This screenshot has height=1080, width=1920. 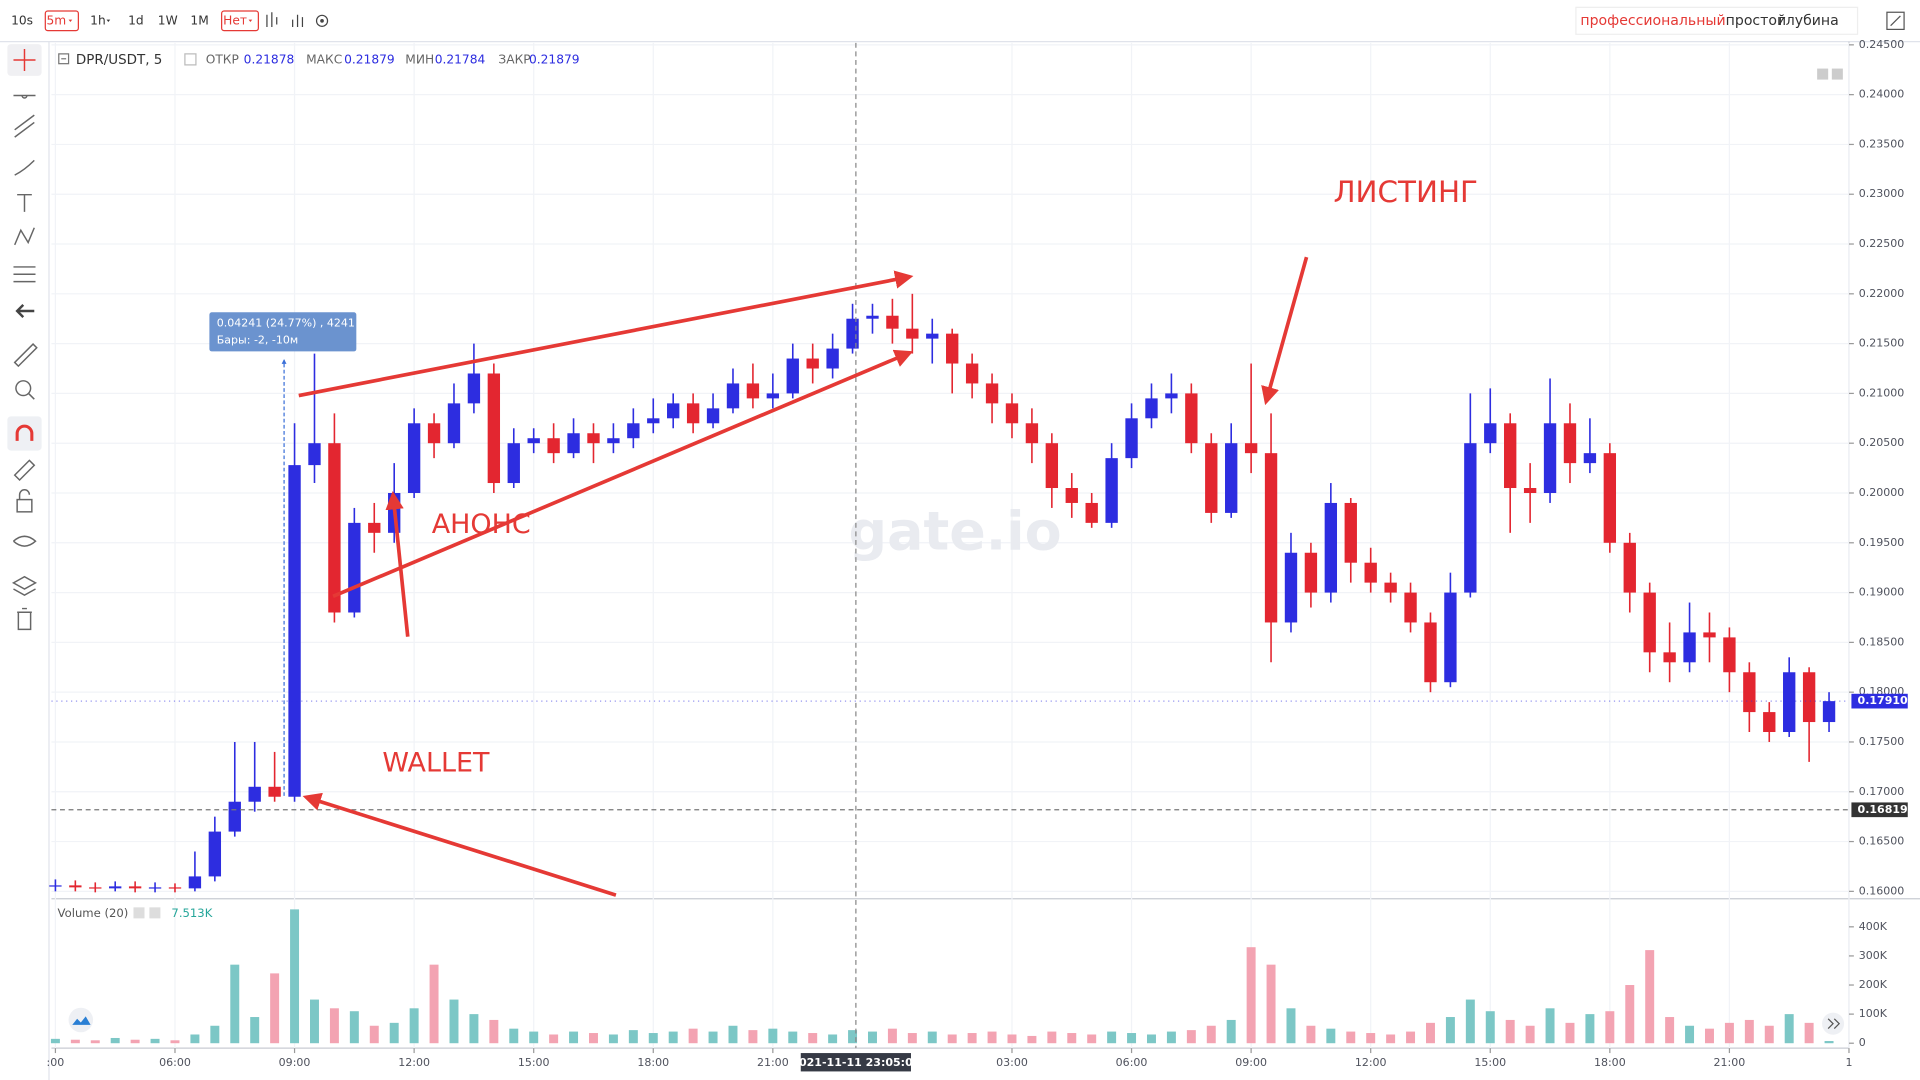 I want to click on view-switch, so click(x=1717, y=20).